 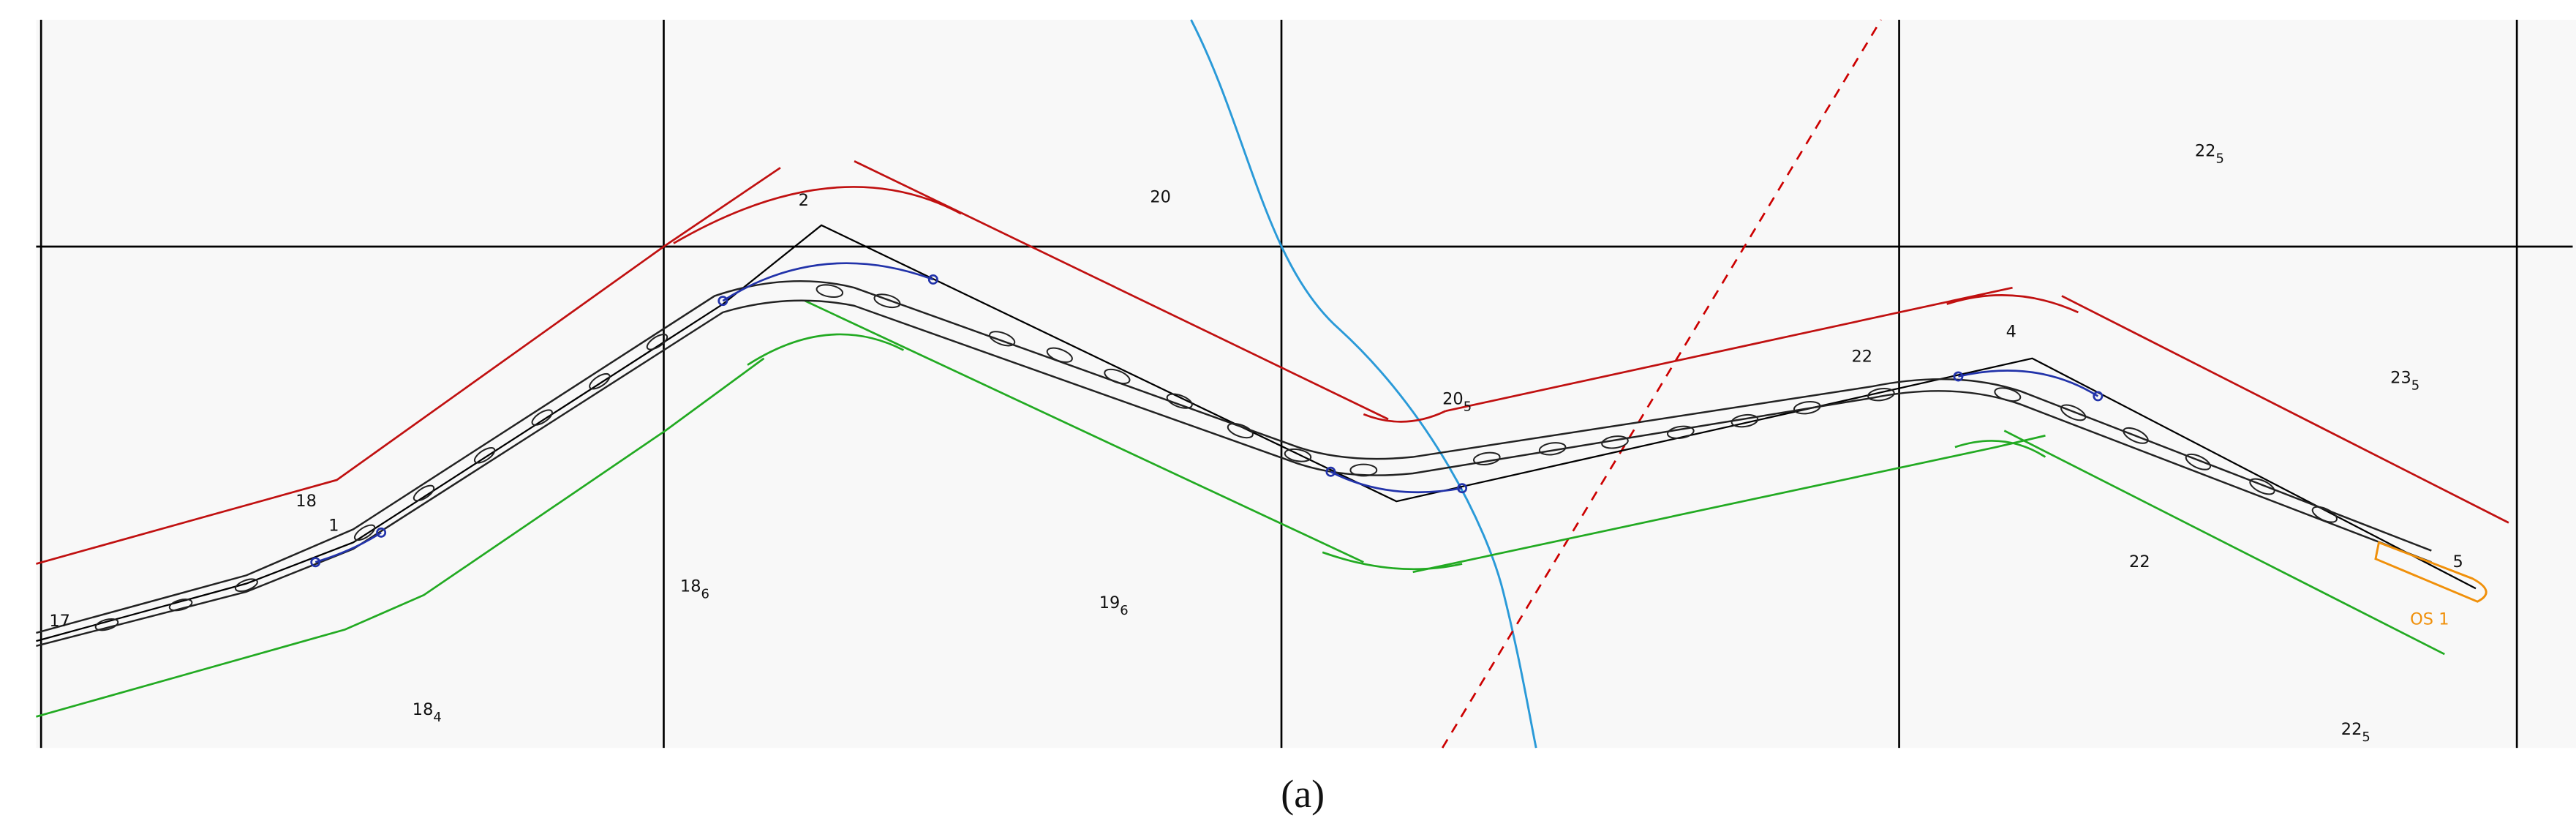 What do you see at coordinates (1453, 399) in the screenshot?
I see `depth: 20` at bounding box center [1453, 399].